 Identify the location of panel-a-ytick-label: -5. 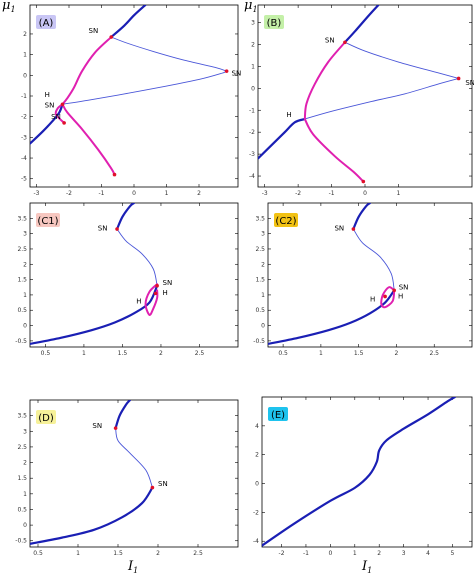
(24, 179).